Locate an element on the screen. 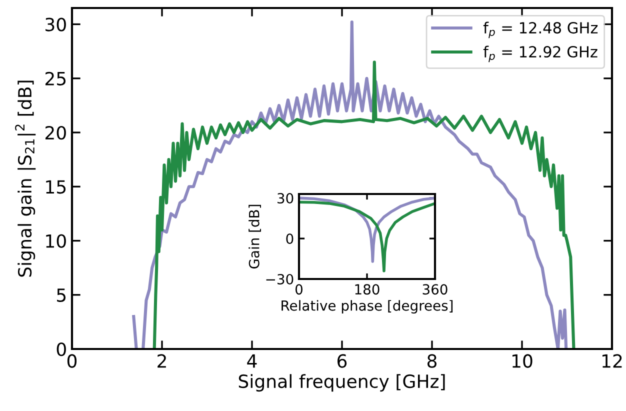 The image size is (626, 411). x-tick-label: 4 is located at coordinates (252, 361).